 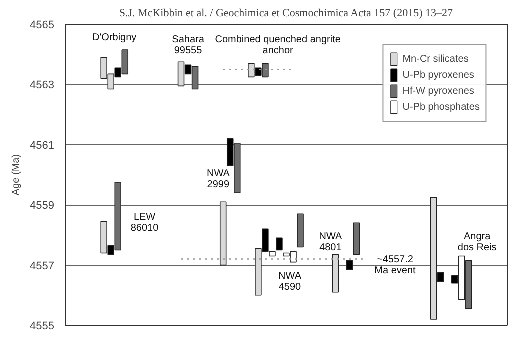 I want to click on annotation: NWA 4590, so click(x=290, y=281).